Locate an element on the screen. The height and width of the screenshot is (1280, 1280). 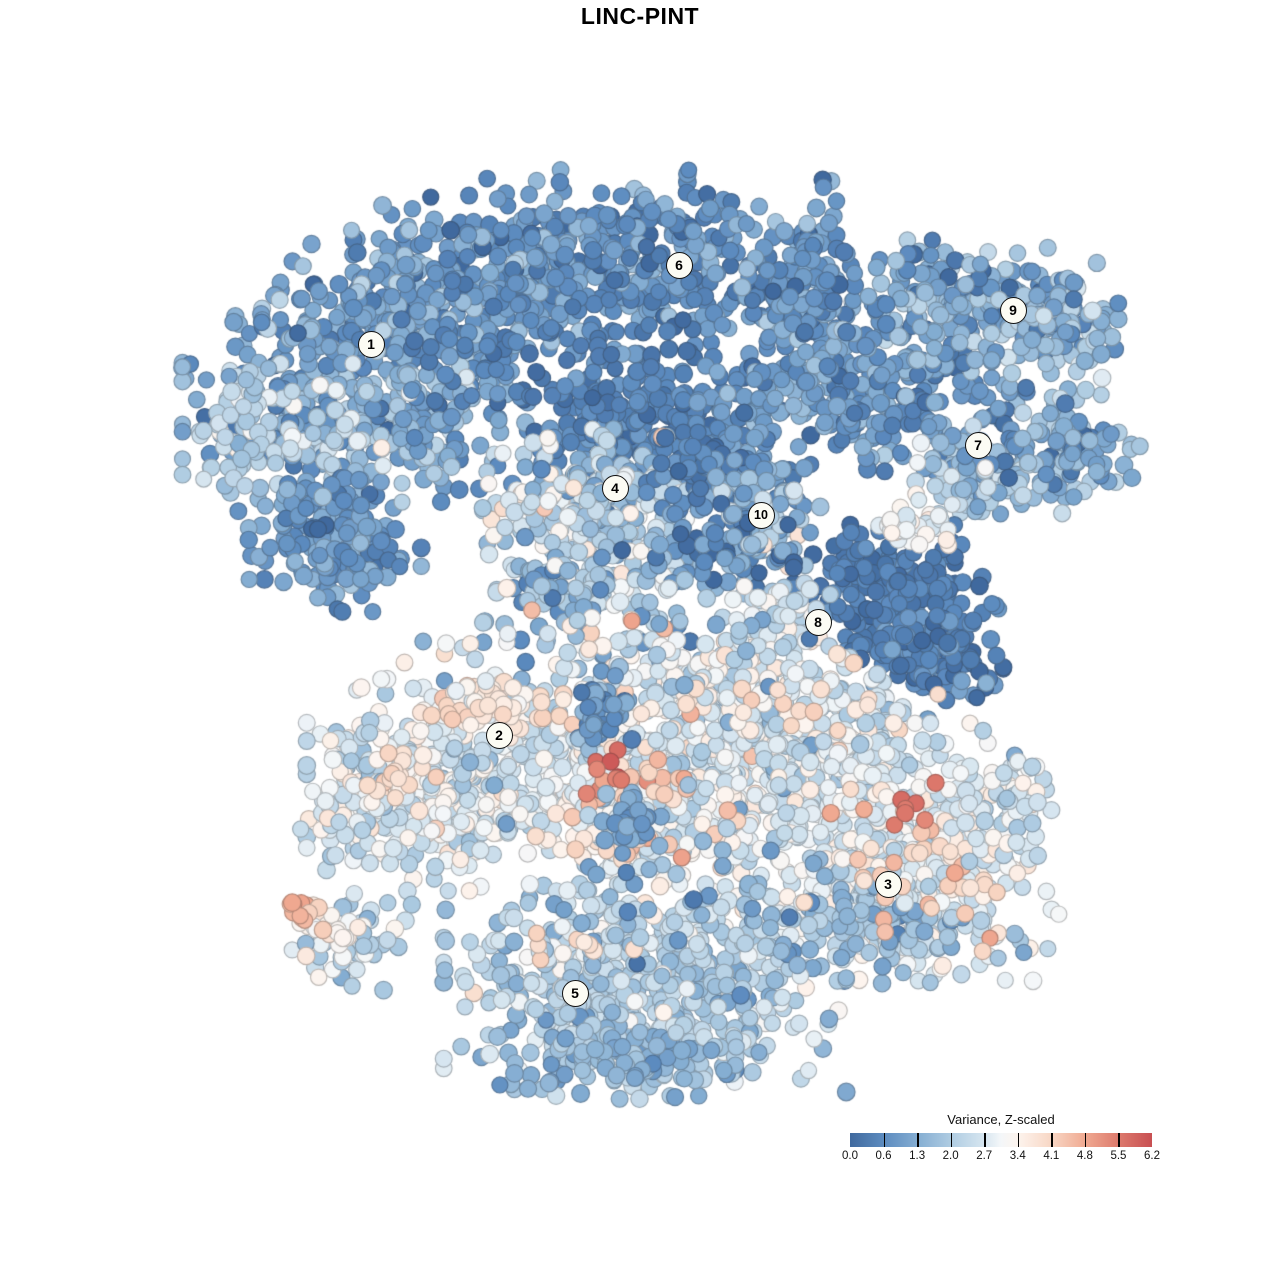
colorbar-tick-label: 3.4 is located at coordinates (1017, 1156).